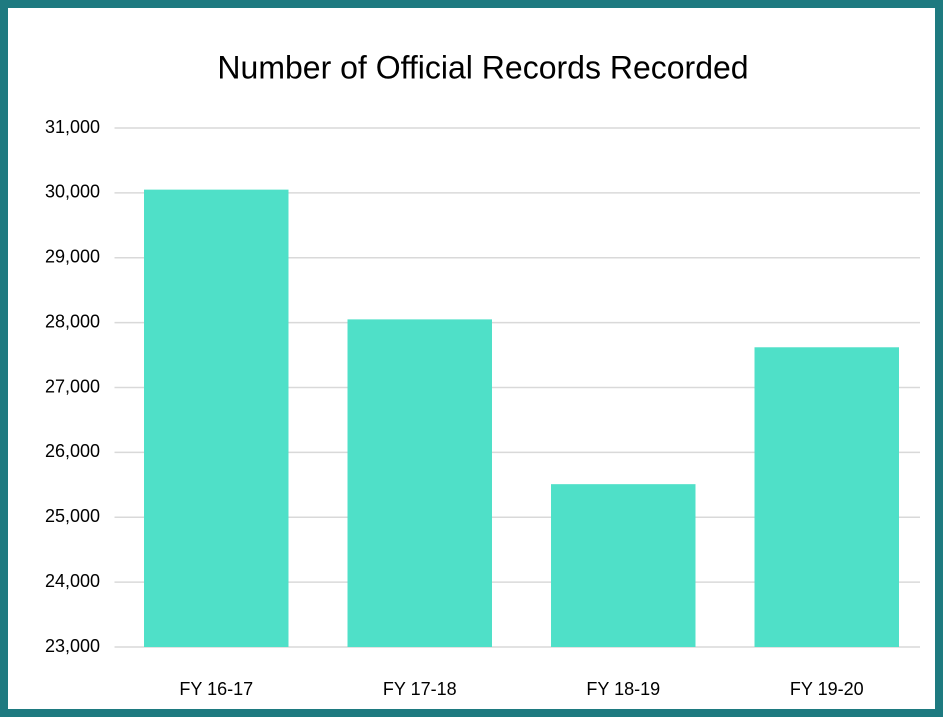  I want to click on y-tick-label: 30,000, so click(72, 192).